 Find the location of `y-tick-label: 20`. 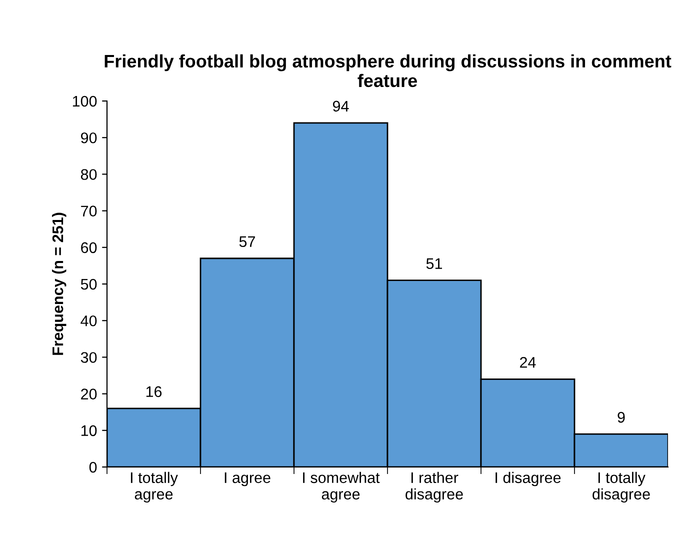

y-tick-label: 20 is located at coordinates (89, 394).